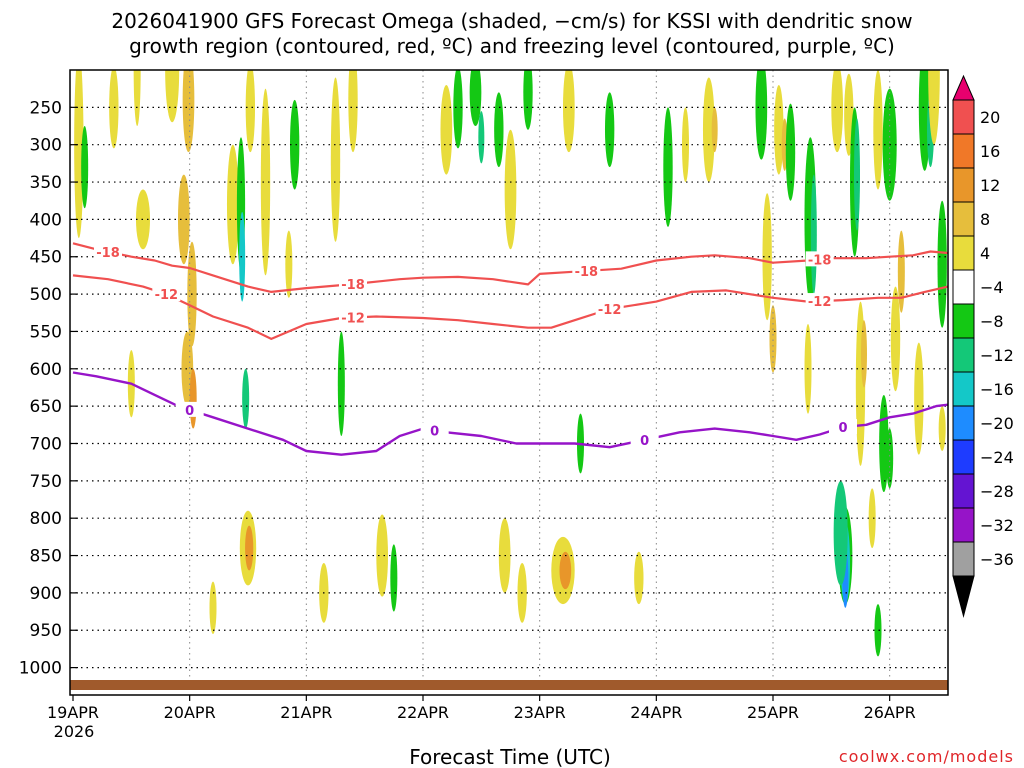 This screenshot has height=768, width=1024. I want to click on y-tick-label-400: 400, so click(46, 220).